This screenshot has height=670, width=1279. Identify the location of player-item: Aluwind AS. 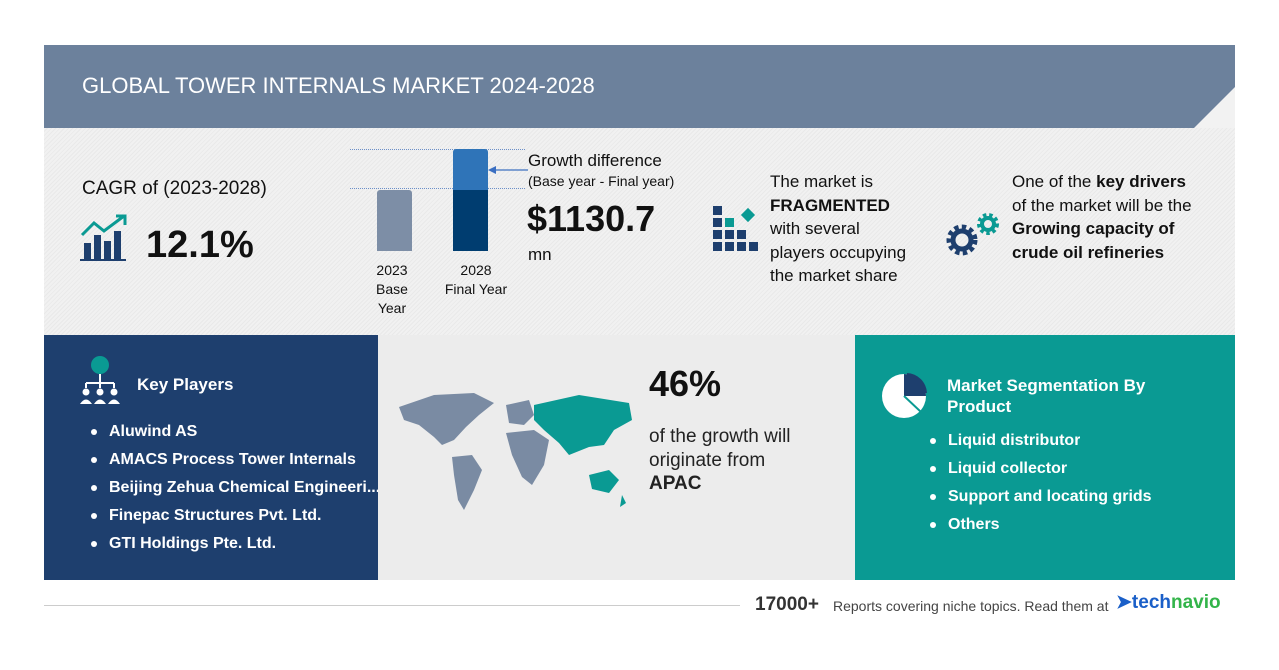
(234, 432).